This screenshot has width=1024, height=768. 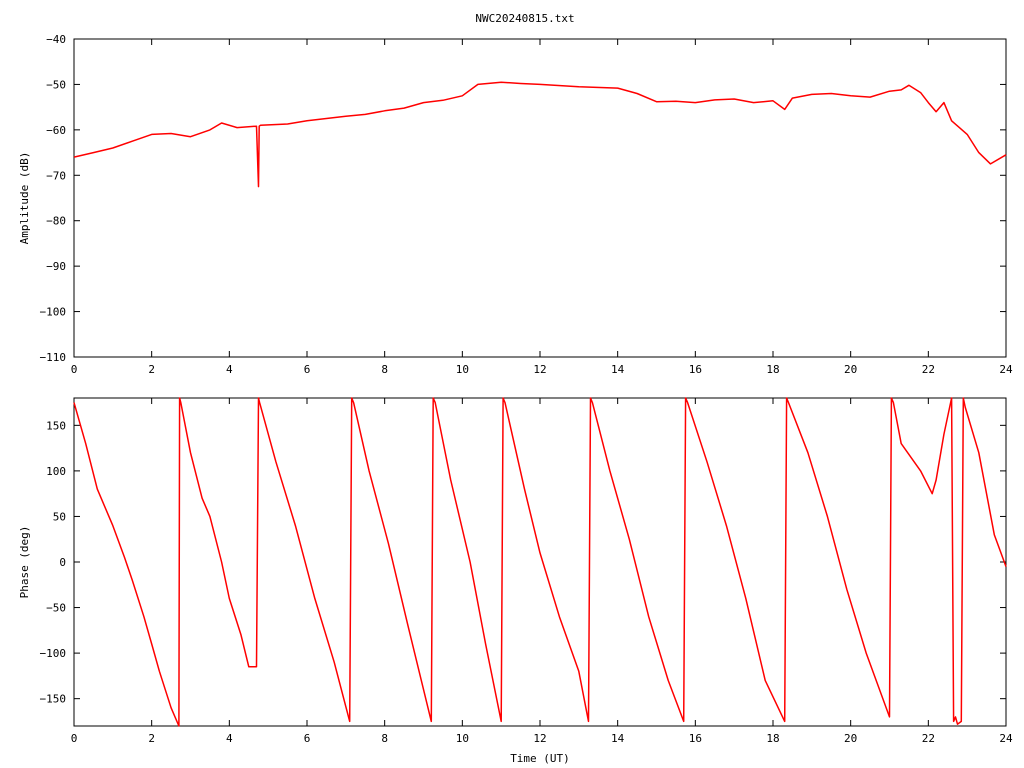 I want to click on phase-y-tick-label: 150, so click(x=56, y=425).